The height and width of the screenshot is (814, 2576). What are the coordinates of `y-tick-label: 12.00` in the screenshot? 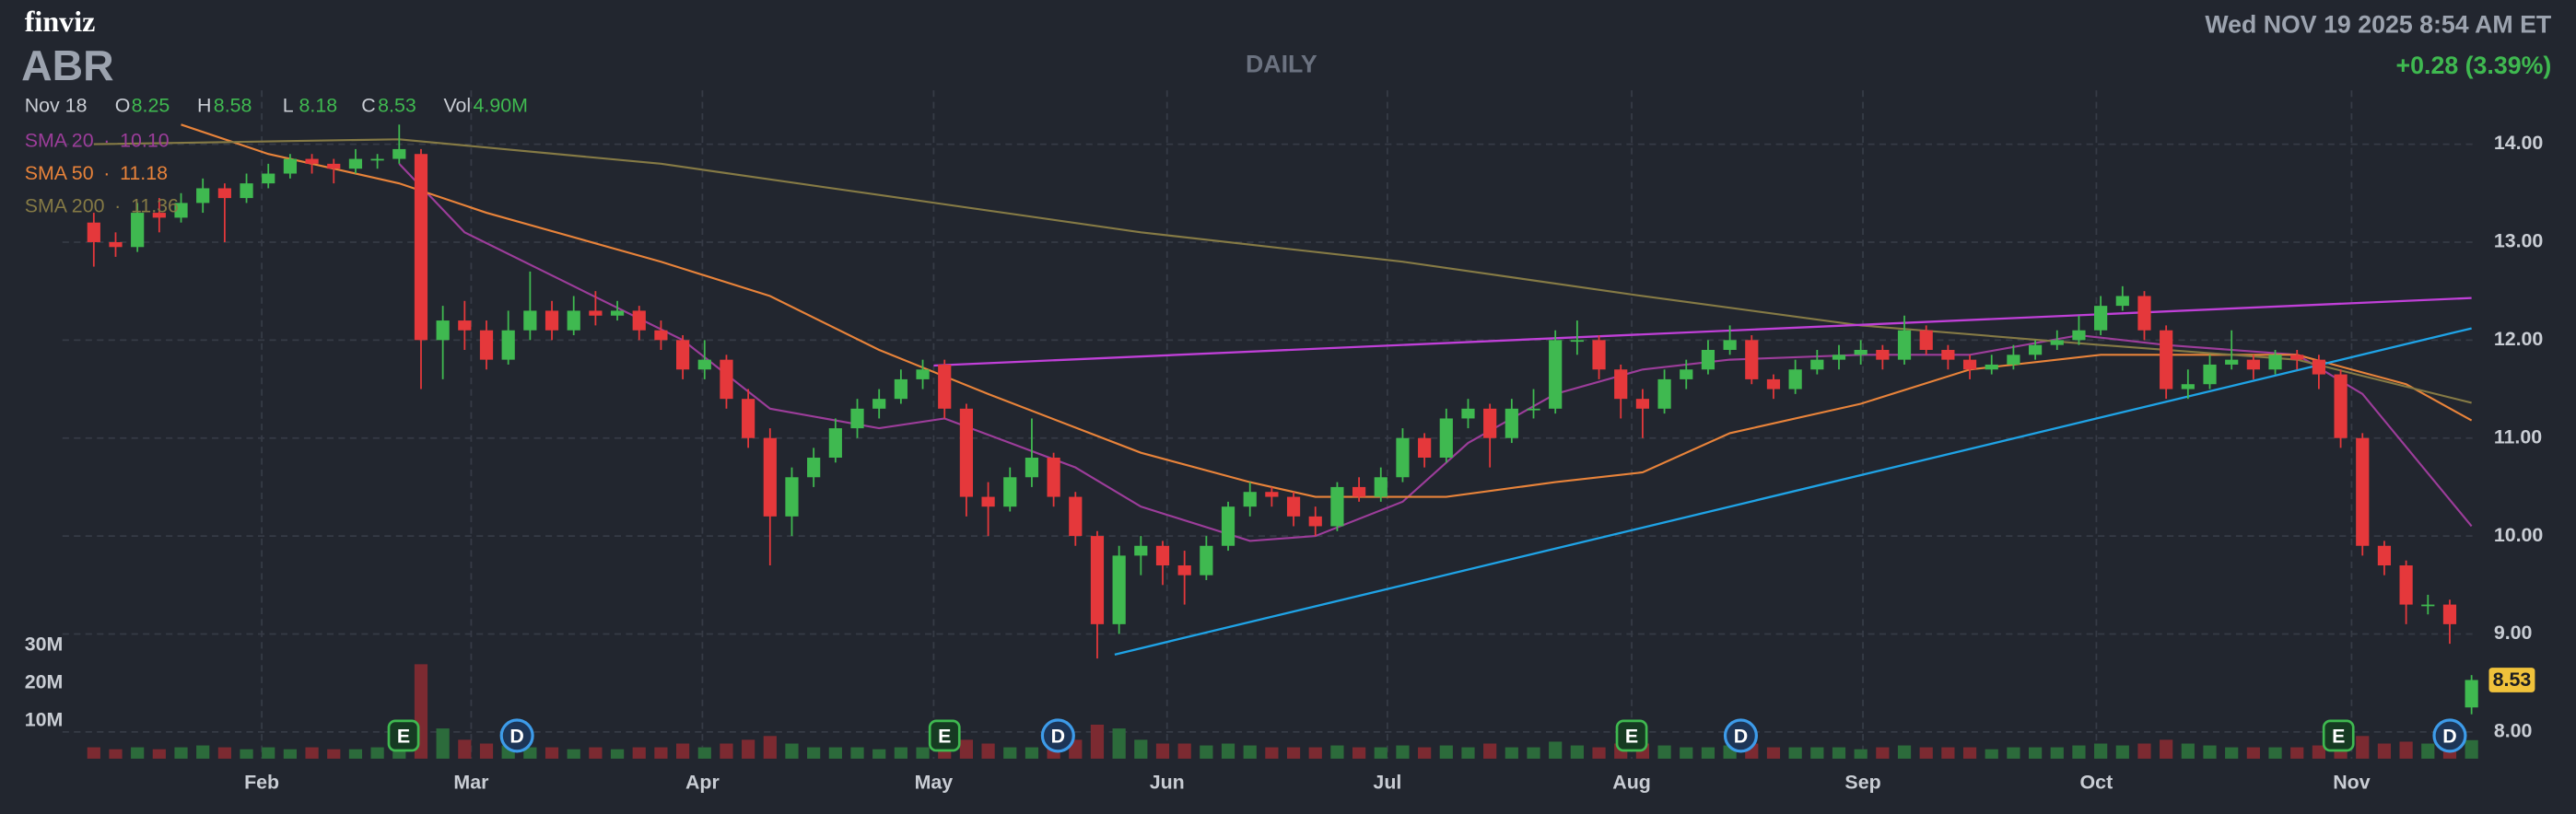 It's located at (2519, 339).